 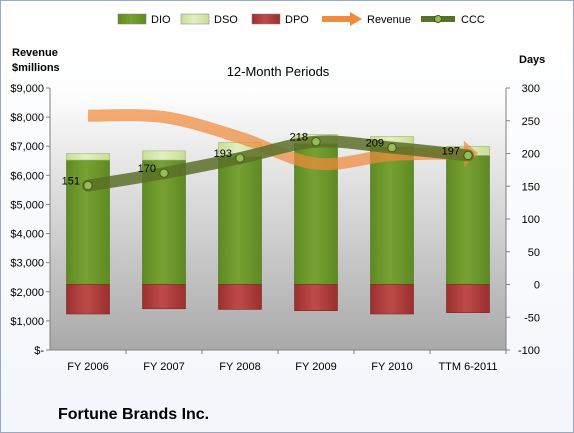 What do you see at coordinates (27, 264) in the screenshot?
I see `left-tick-label: $3,000` at bounding box center [27, 264].